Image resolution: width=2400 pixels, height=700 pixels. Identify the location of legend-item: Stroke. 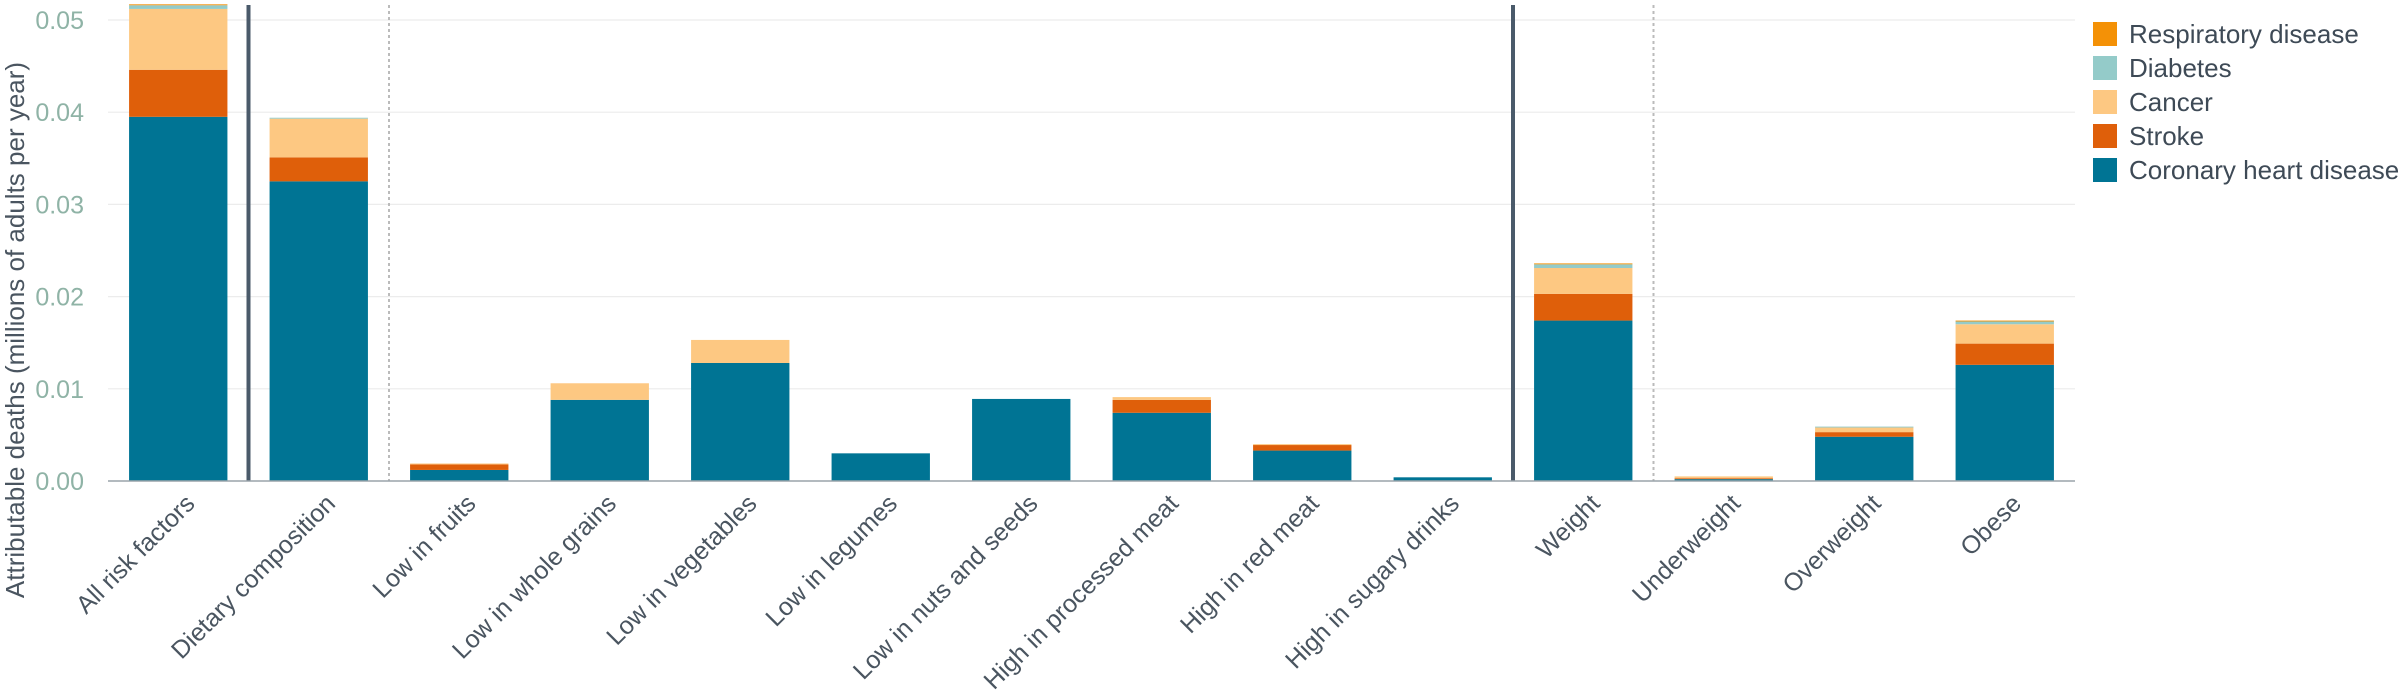
(2148, 136).